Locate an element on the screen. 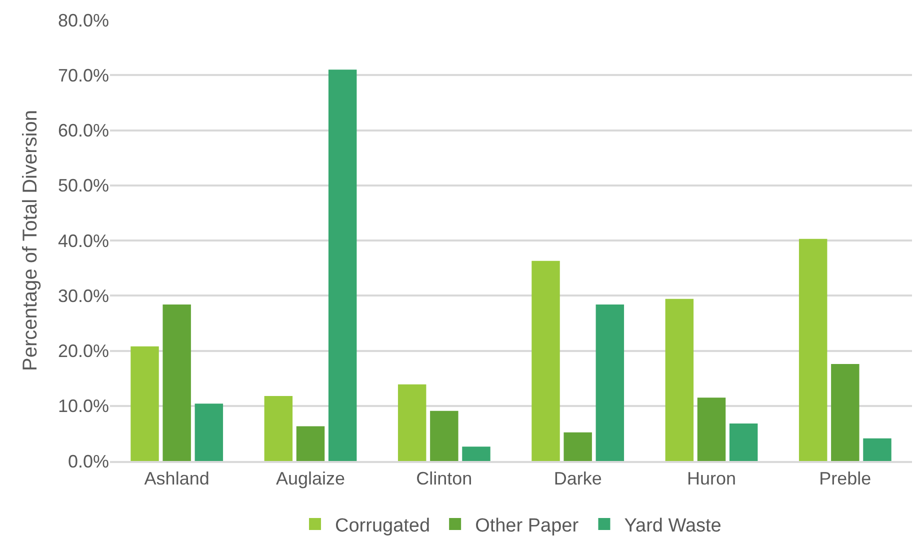 Image resolution: width=917 pixels, height=556 pixels. y-tick-label: 70.0% is located at coordinates (83, 75).